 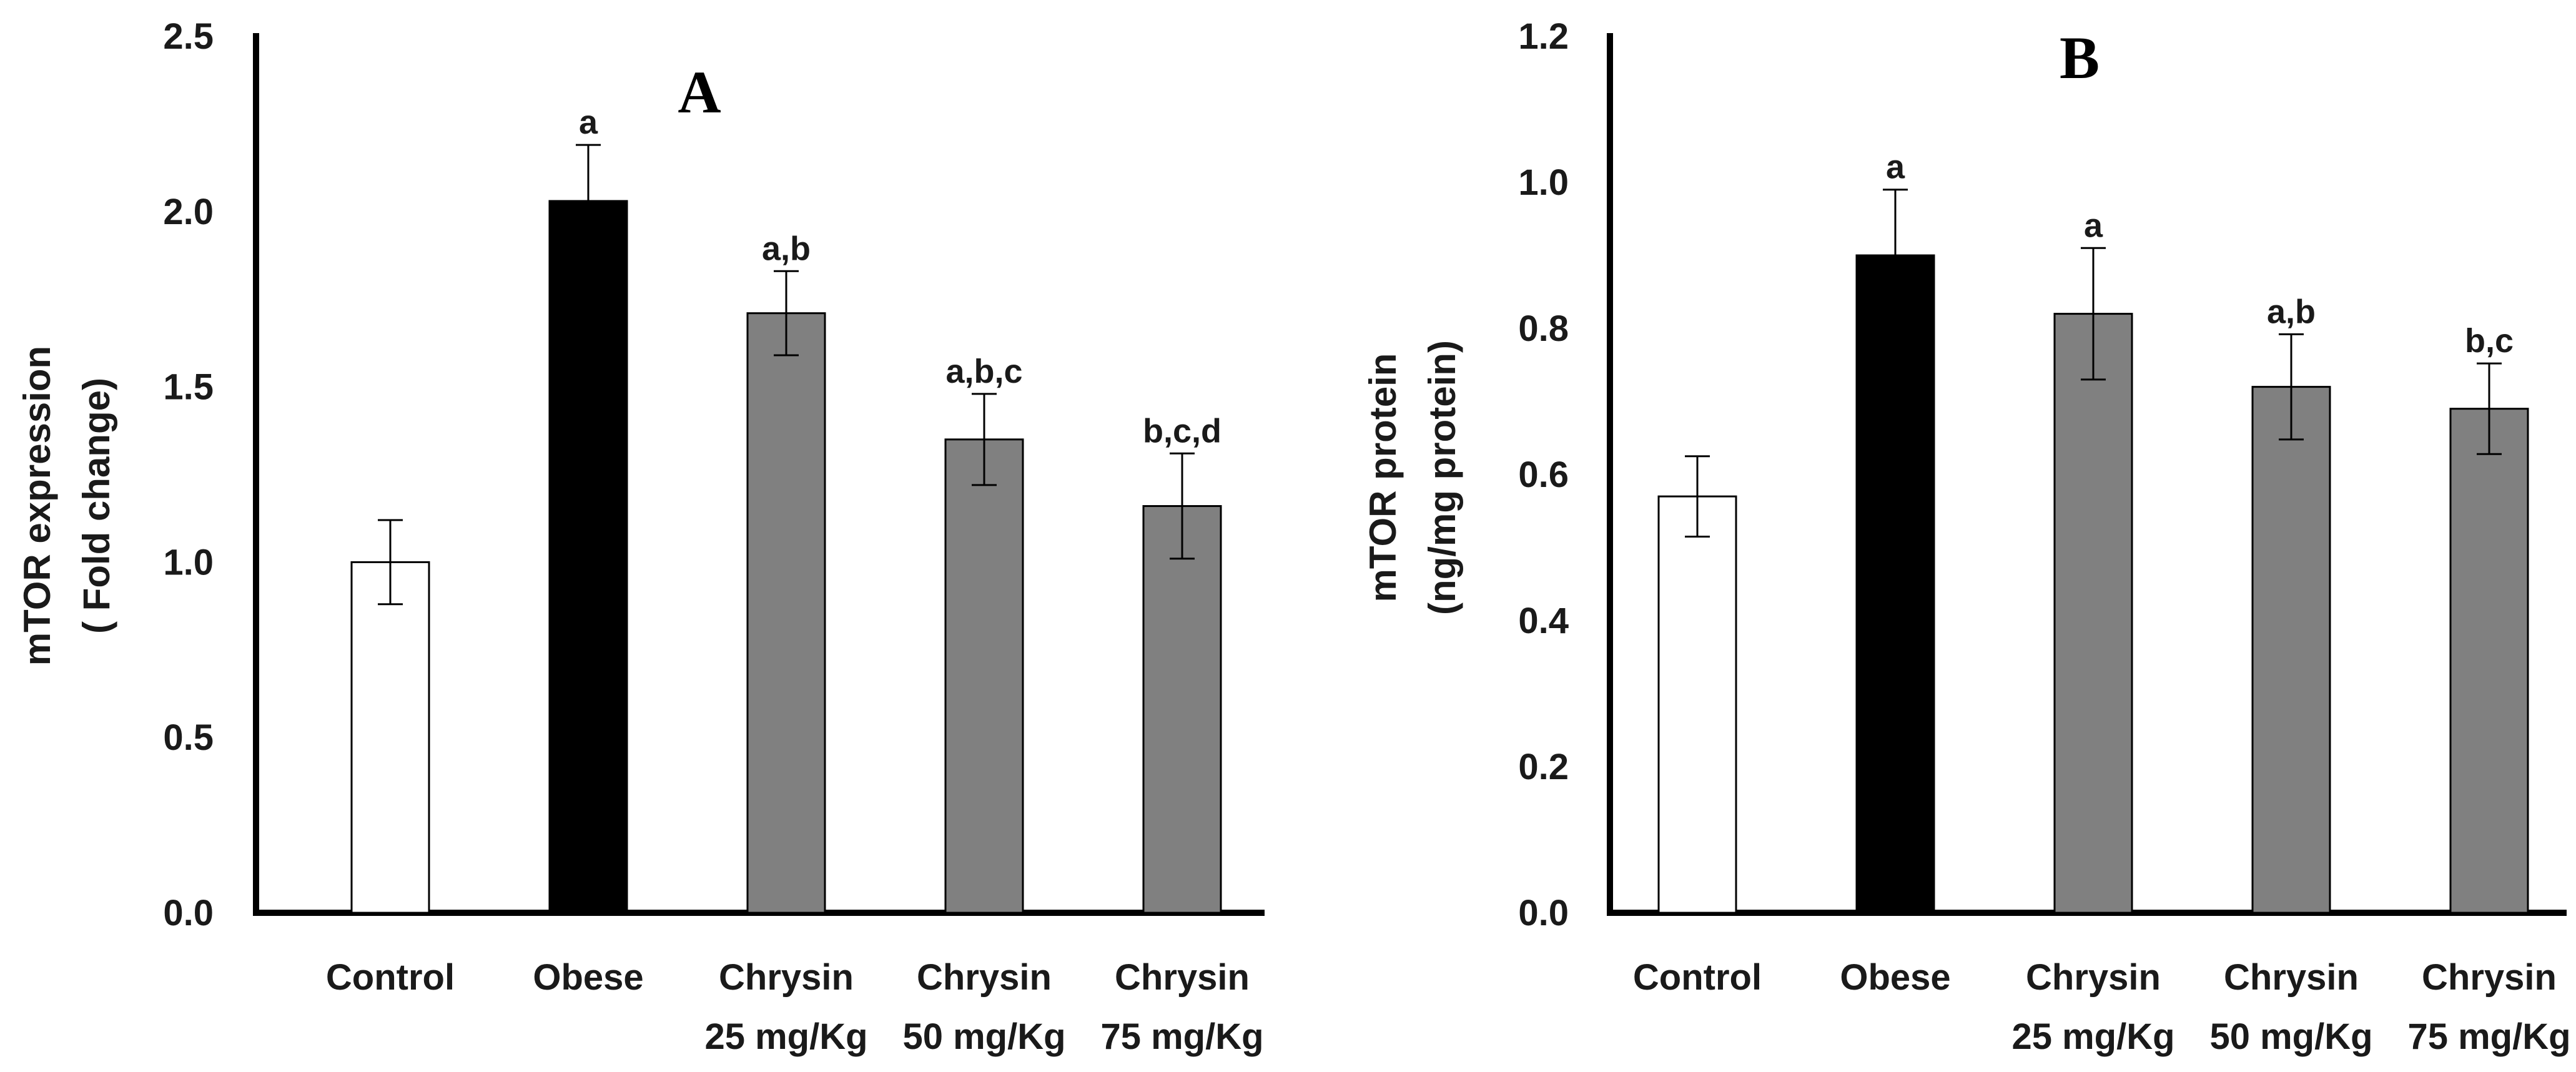 I want to click on y-tick-label: 0.4, so click(x=1543, y=621).